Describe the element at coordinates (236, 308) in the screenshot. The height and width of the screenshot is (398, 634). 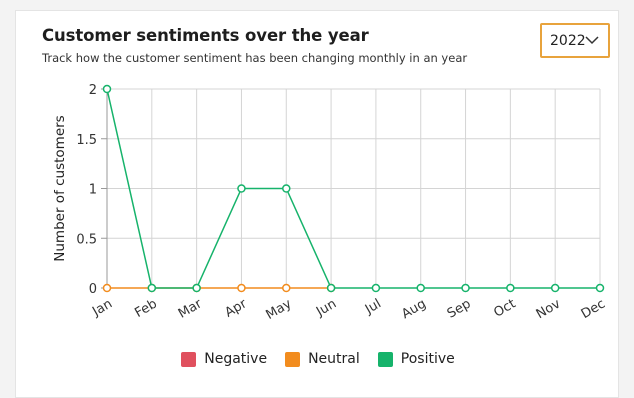
I see `x-tick-label: Apr` at that location.